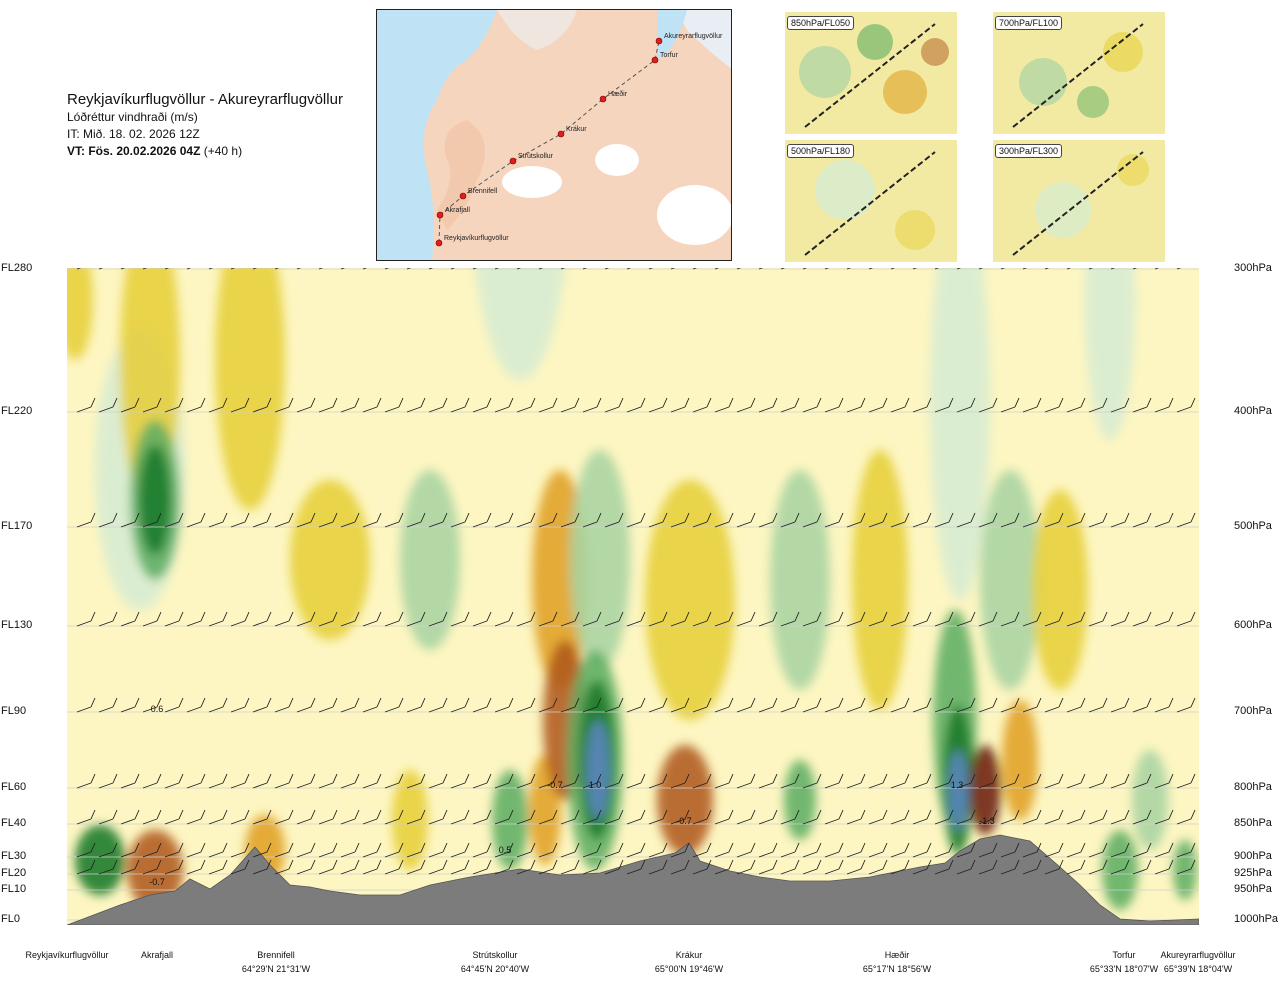  What do you see at coordinates (659, 41) in the screenshot?
I see `route-point-marker` at bounding box center [659, 41].